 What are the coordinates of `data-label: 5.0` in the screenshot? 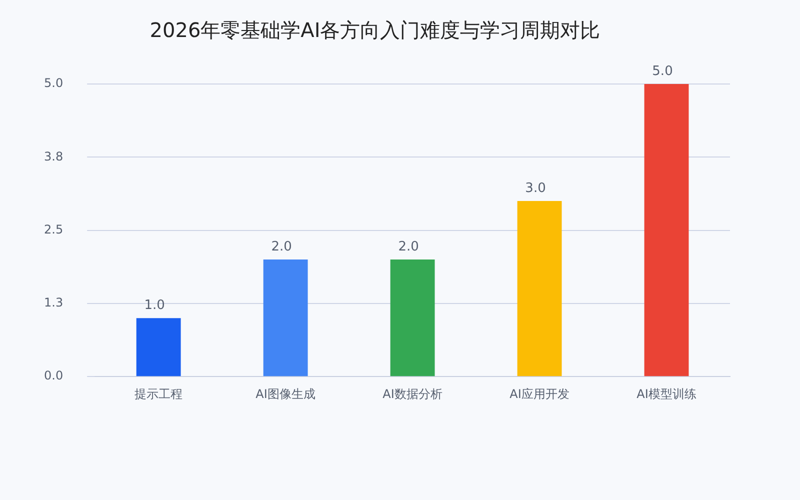 It's located at (662, 71).